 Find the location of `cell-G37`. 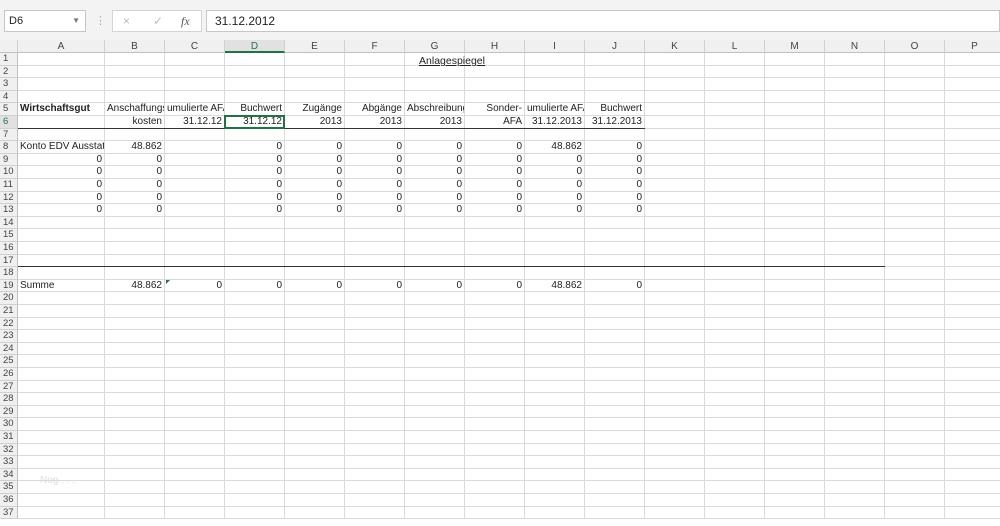

cell-G37 is located at coordinates (435, 513).